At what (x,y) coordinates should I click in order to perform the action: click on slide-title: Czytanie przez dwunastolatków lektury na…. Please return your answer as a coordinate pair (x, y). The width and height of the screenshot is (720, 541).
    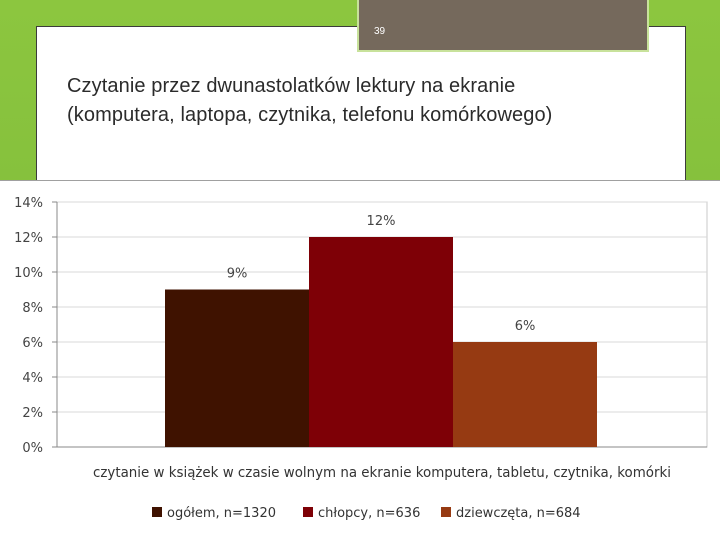
    Looking at the image, I should click on (387, 101).